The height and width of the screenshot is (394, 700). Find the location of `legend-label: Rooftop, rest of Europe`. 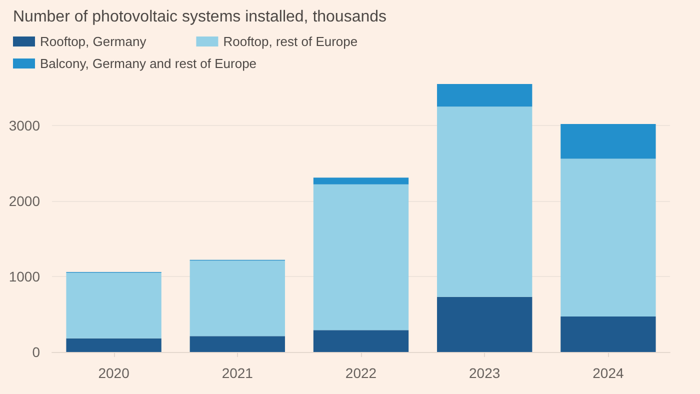

legend-label: Rooftop, rest of Europe is located at coordinates (290, 41).